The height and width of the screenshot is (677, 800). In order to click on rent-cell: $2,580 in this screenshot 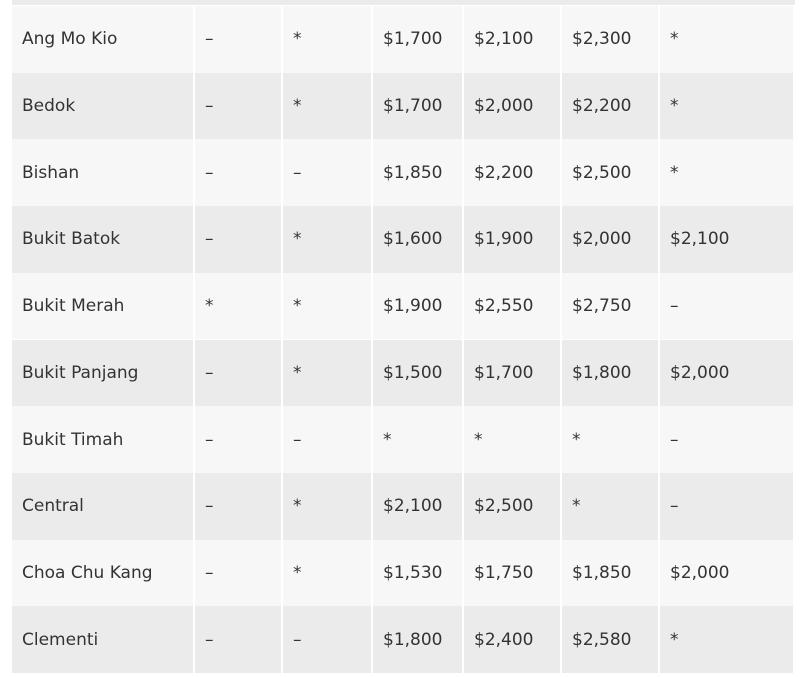, I will do `click(611, 639)`.